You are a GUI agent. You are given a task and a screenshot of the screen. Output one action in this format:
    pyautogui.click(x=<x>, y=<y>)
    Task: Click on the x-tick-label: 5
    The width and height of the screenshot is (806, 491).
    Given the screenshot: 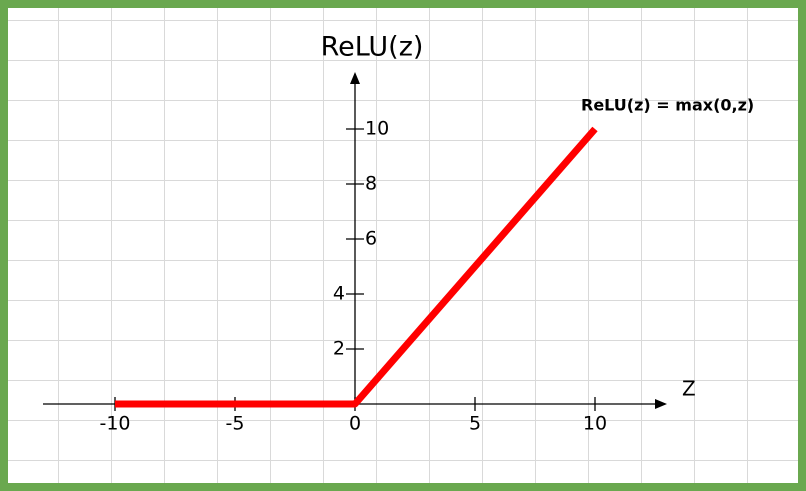 What is the action you would take?
    pyautogui.click(x=475, y=424)
    